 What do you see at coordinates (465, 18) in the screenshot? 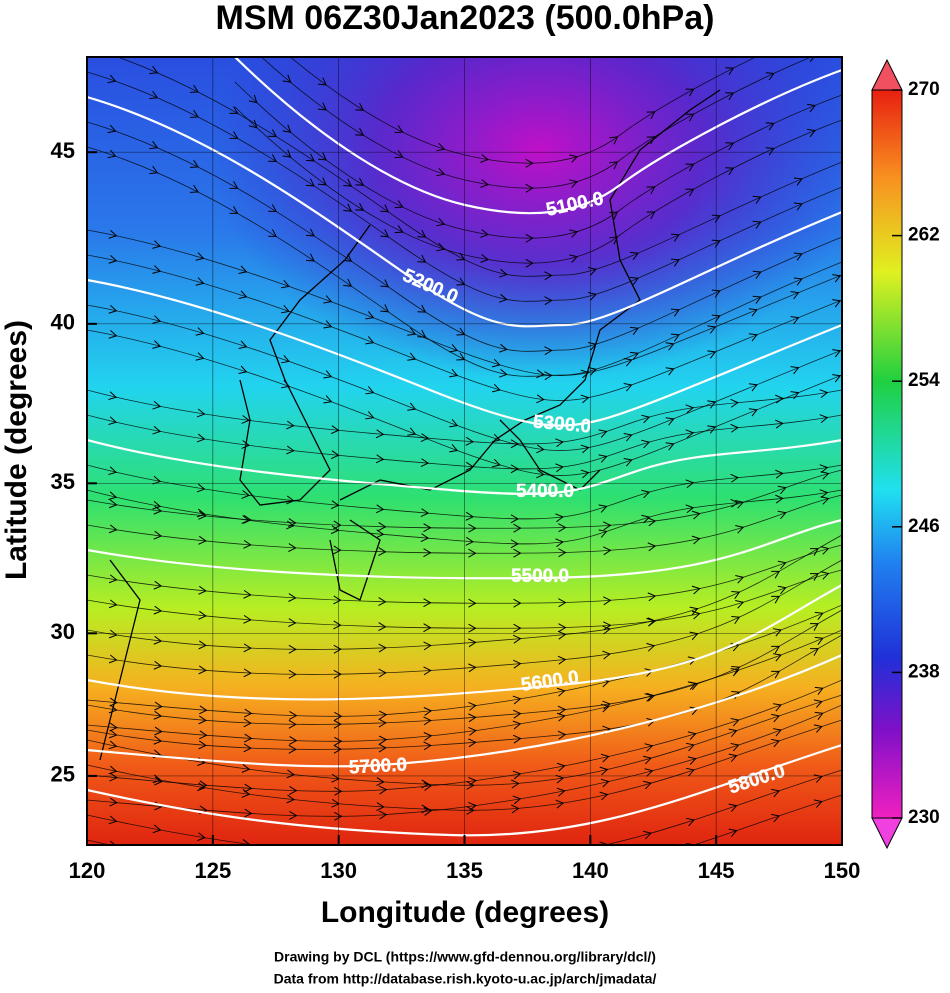
I see `map-title: MSM 06Z30Jan2023 (500.0hPa)` at bounding box center [465, 18].